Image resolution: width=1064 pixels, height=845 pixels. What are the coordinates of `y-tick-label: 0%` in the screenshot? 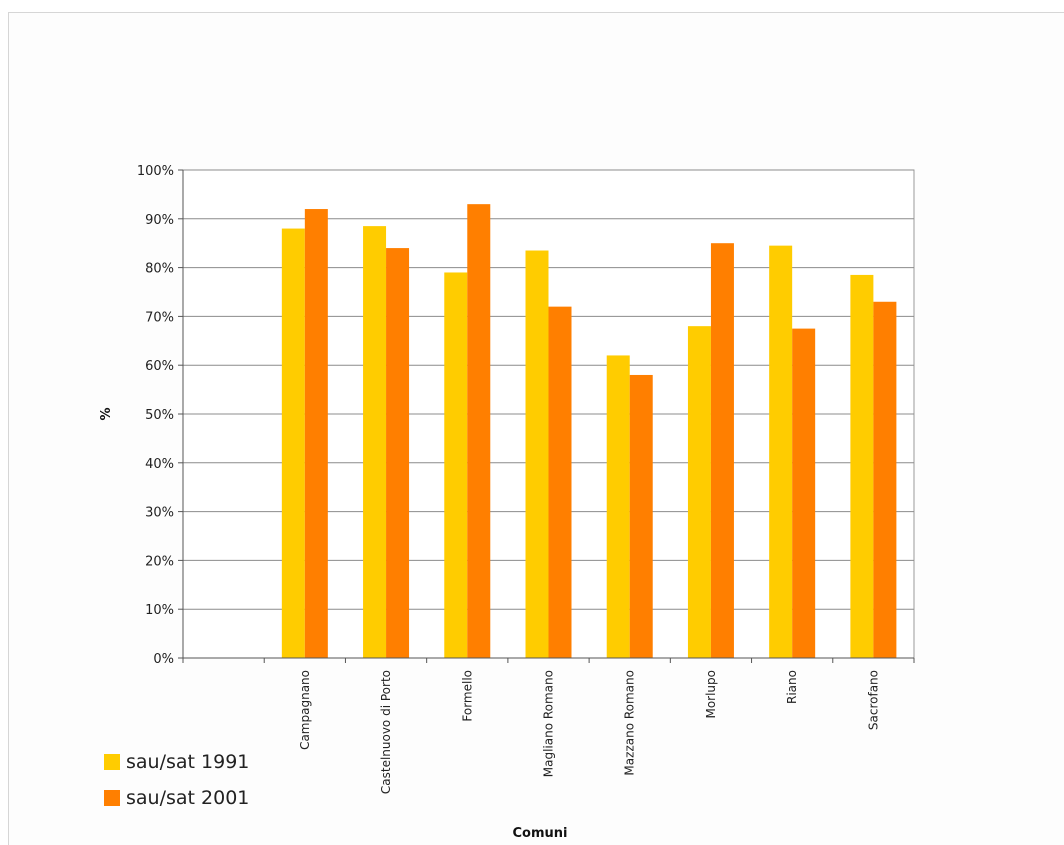 It's located at (163, 659).